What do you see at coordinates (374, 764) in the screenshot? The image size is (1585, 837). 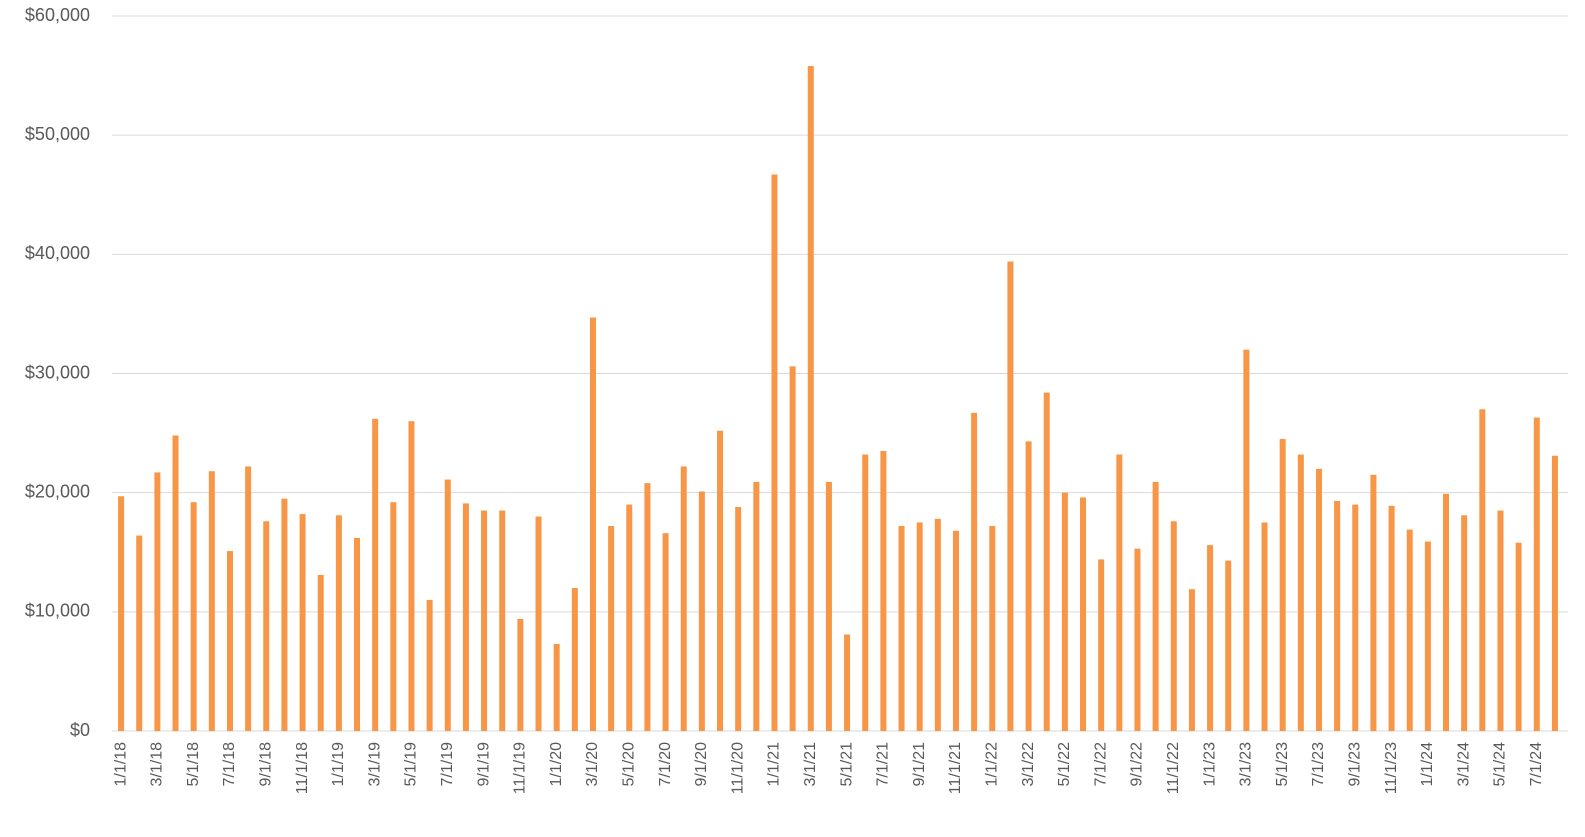 I see `x-tick-label: 3/1/19` at bounding box center [374, 764].